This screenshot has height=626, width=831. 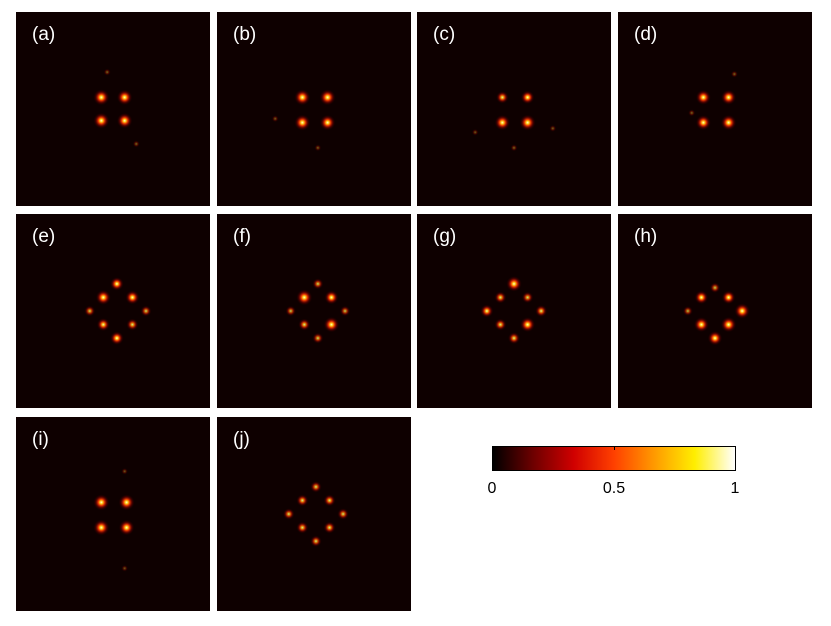 What do you see at coordinates (614, 476) in the screenshot?
I see `colorbar: 0 0.5 1` at bounding box center [614, 476].